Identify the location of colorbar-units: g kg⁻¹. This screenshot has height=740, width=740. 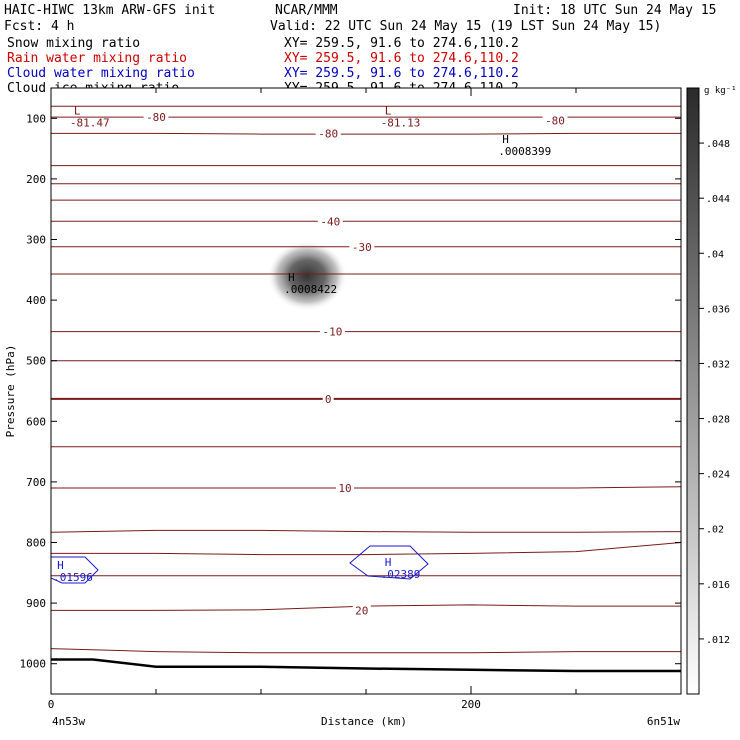
(720, 91).